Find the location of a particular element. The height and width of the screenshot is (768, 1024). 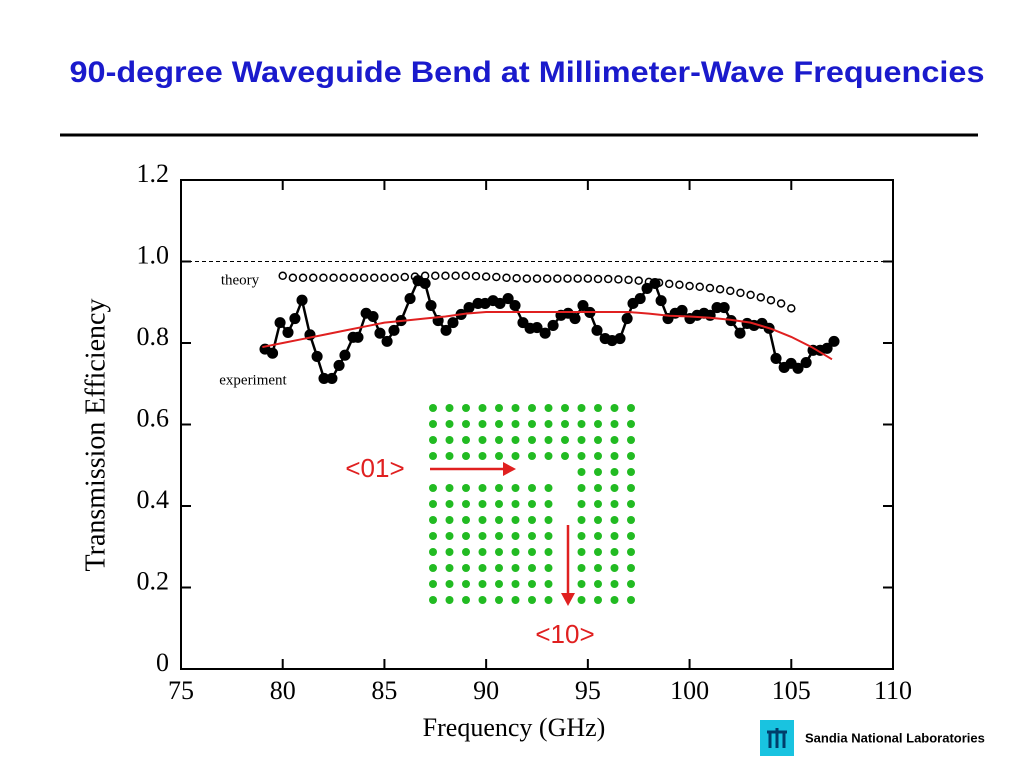

inset-label: <01> is located at coordinates (374, 468).